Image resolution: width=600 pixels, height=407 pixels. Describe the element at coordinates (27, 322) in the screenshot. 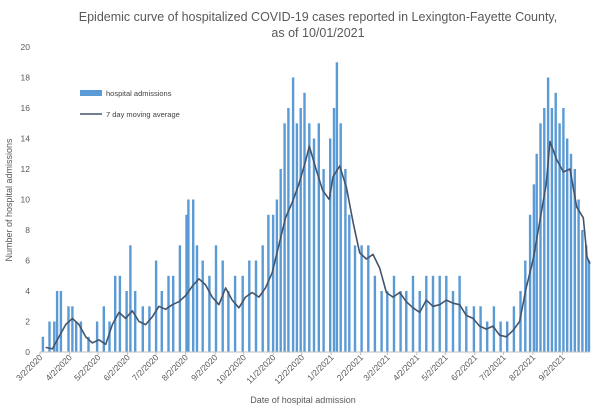

I see `y-tick-label: 2` at that location.